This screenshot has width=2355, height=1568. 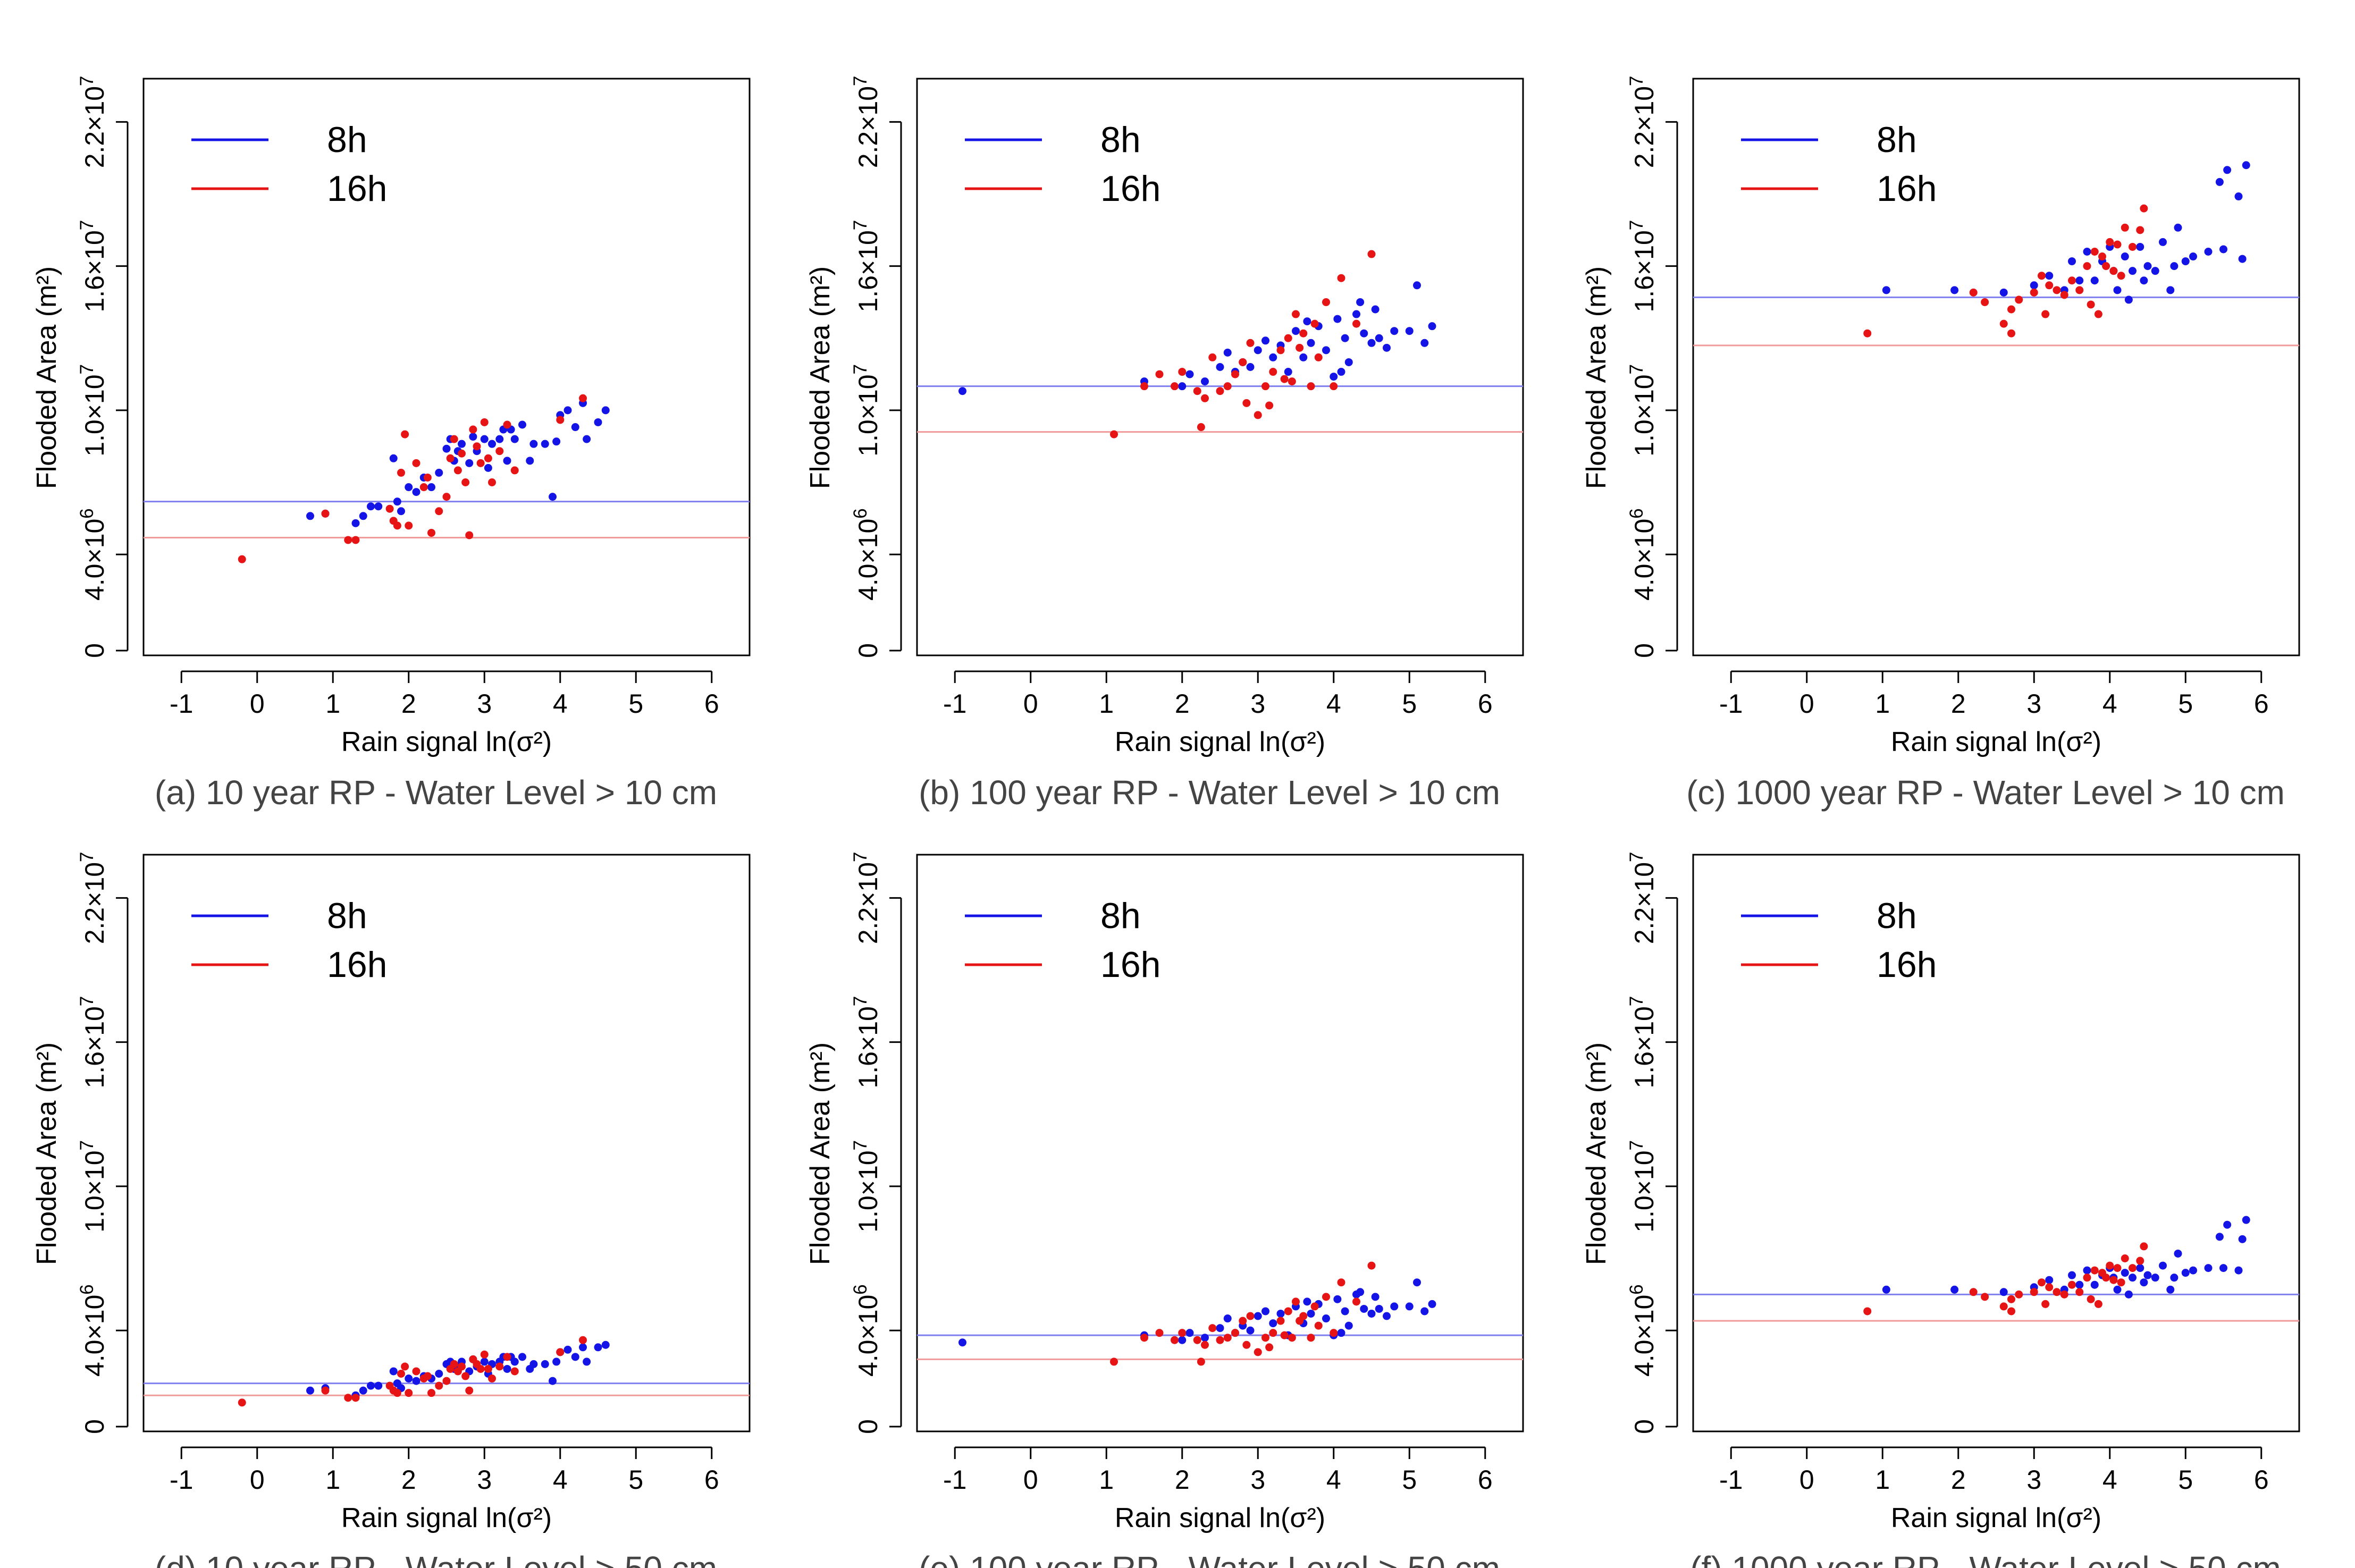 What do you see at coordinates (408, 704) in the screenshot?
I see `xtick-label: 2` at bounding box center [408, 704].